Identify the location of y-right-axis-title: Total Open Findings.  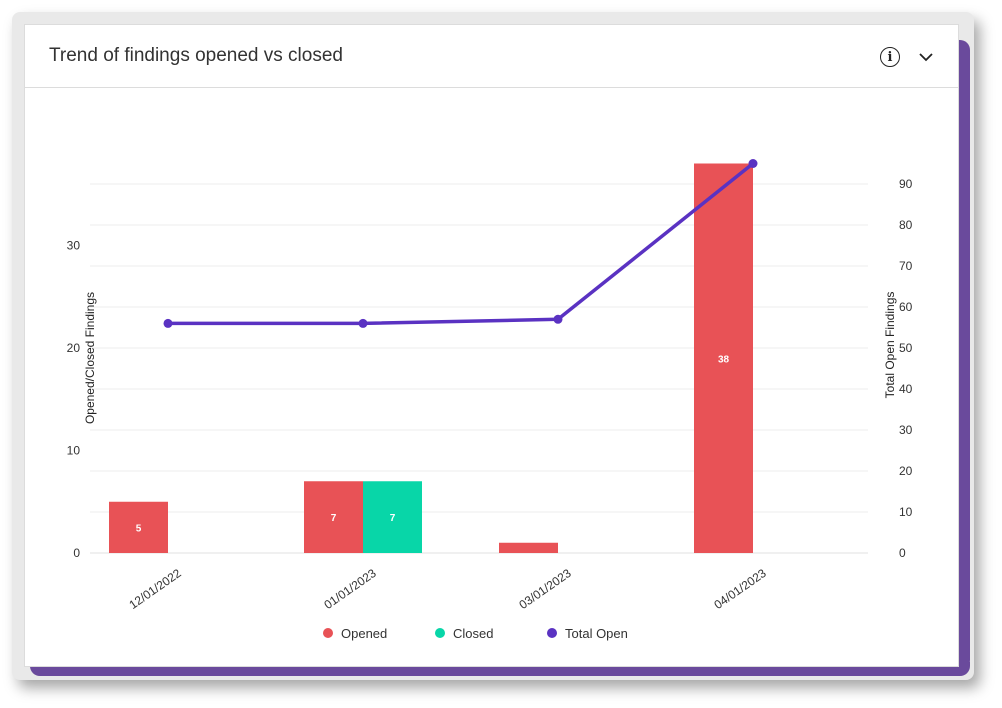
(890, 345).